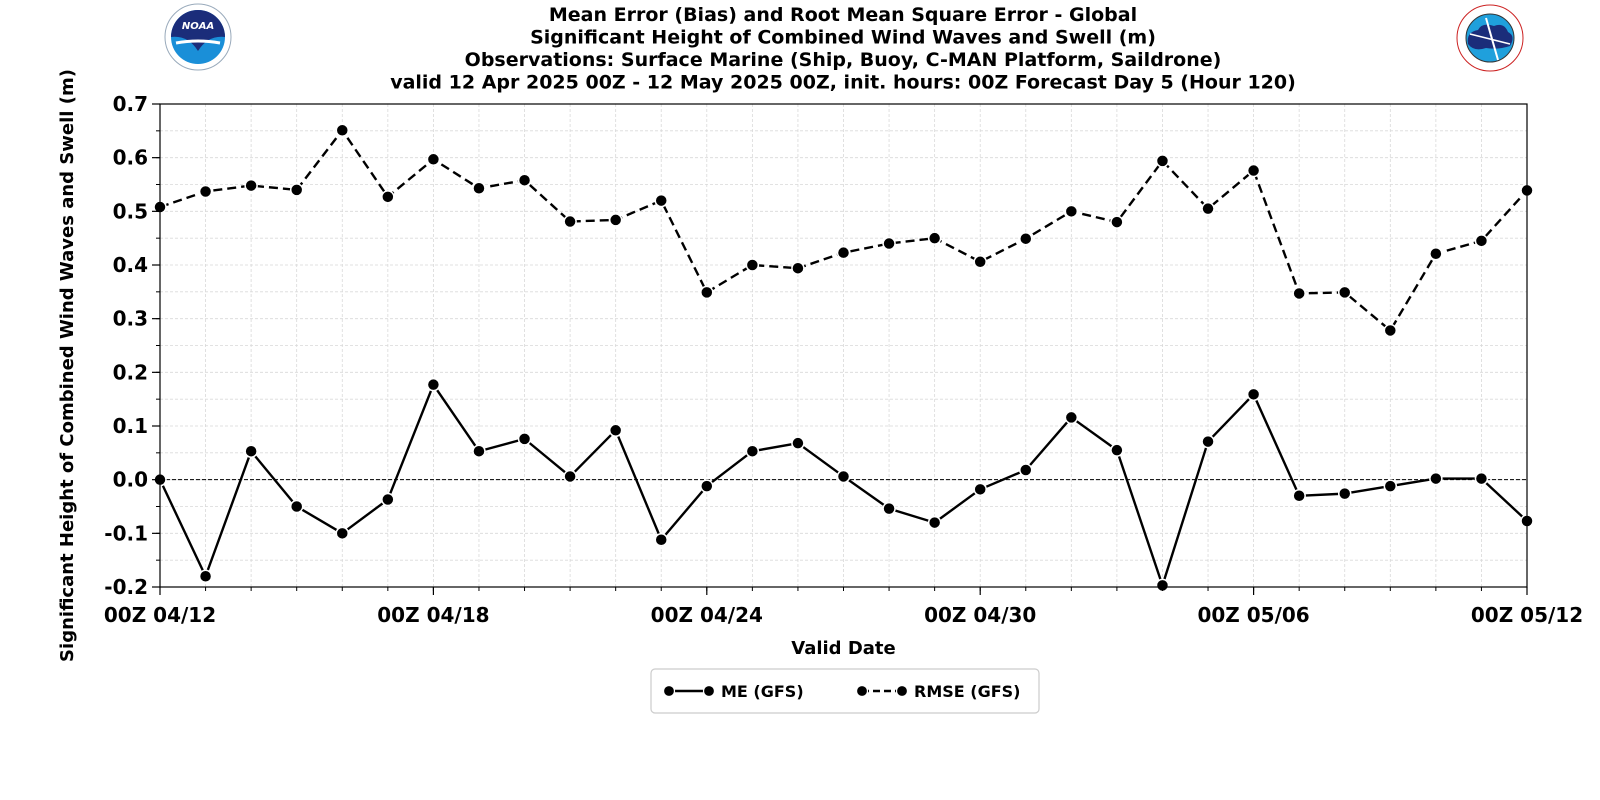 This screenshot has height=800, width=1600. What do you see at coordinates (1527, 615) in the screenshot?
I see `x-tick-label: 00Z 05/12` at bounding box center [1527, 615].